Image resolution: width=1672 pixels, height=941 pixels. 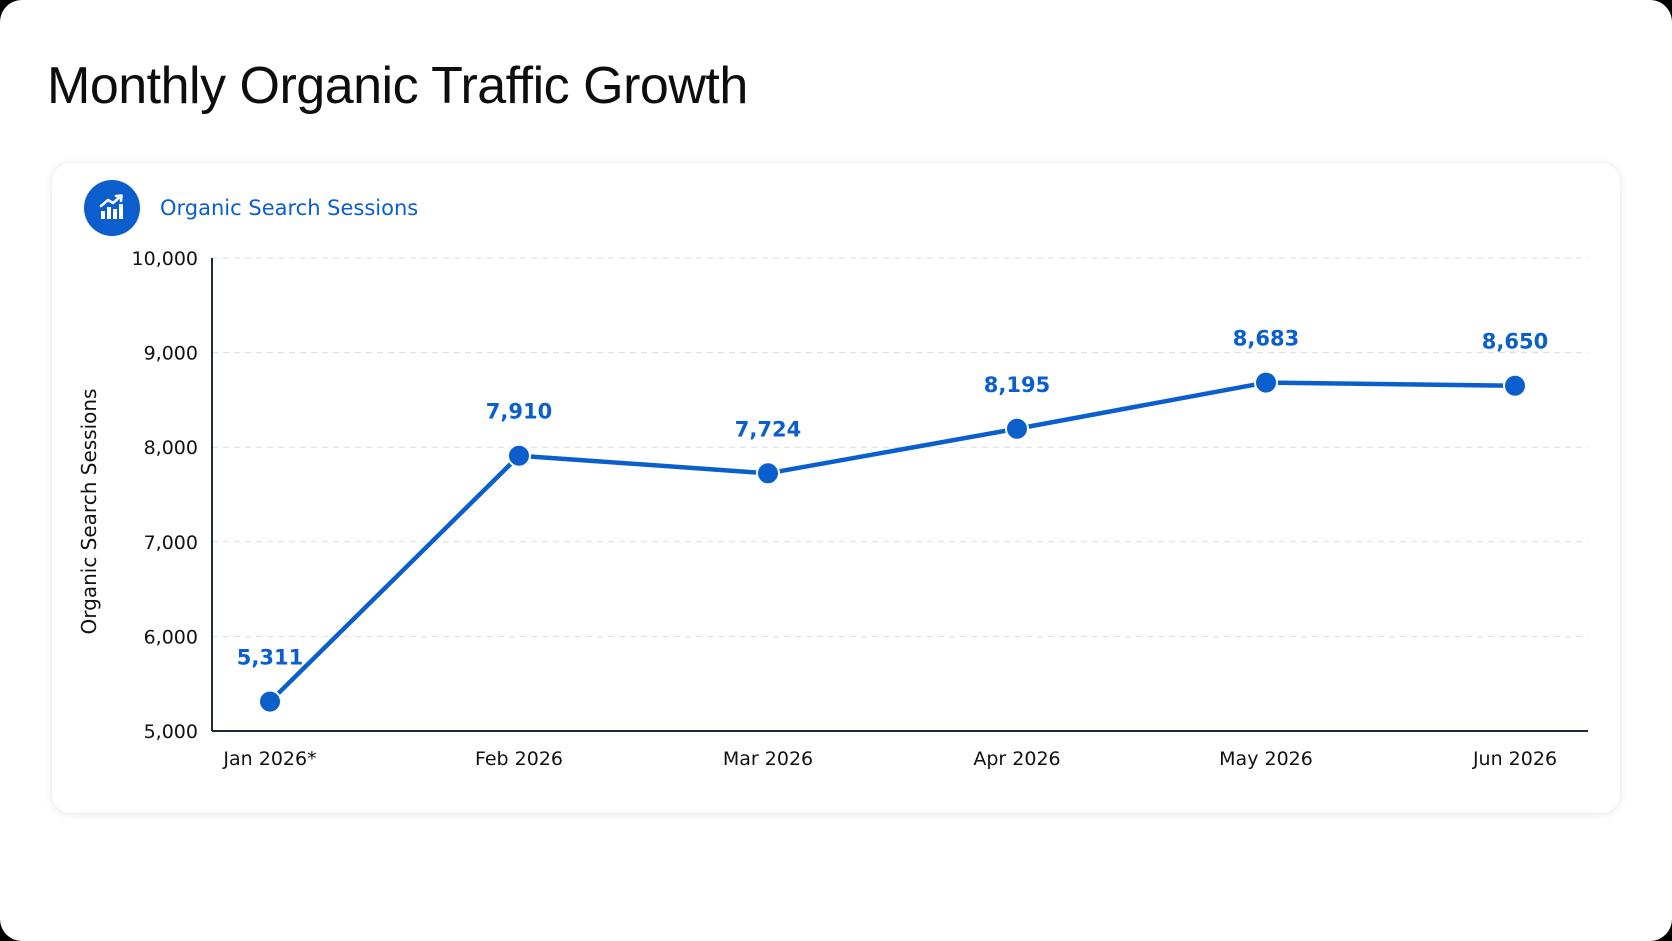 What do you see at coordinates (768, 429) in the screenshot?
I see `data-label: 7,724` at bounding box center [768, 429].